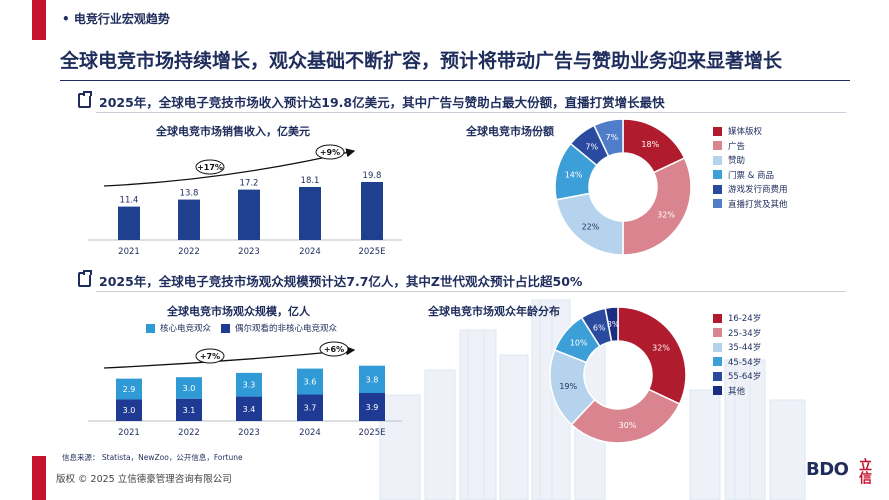  I want to click on legend-item: 门票 & 商品, so click(750, 175).